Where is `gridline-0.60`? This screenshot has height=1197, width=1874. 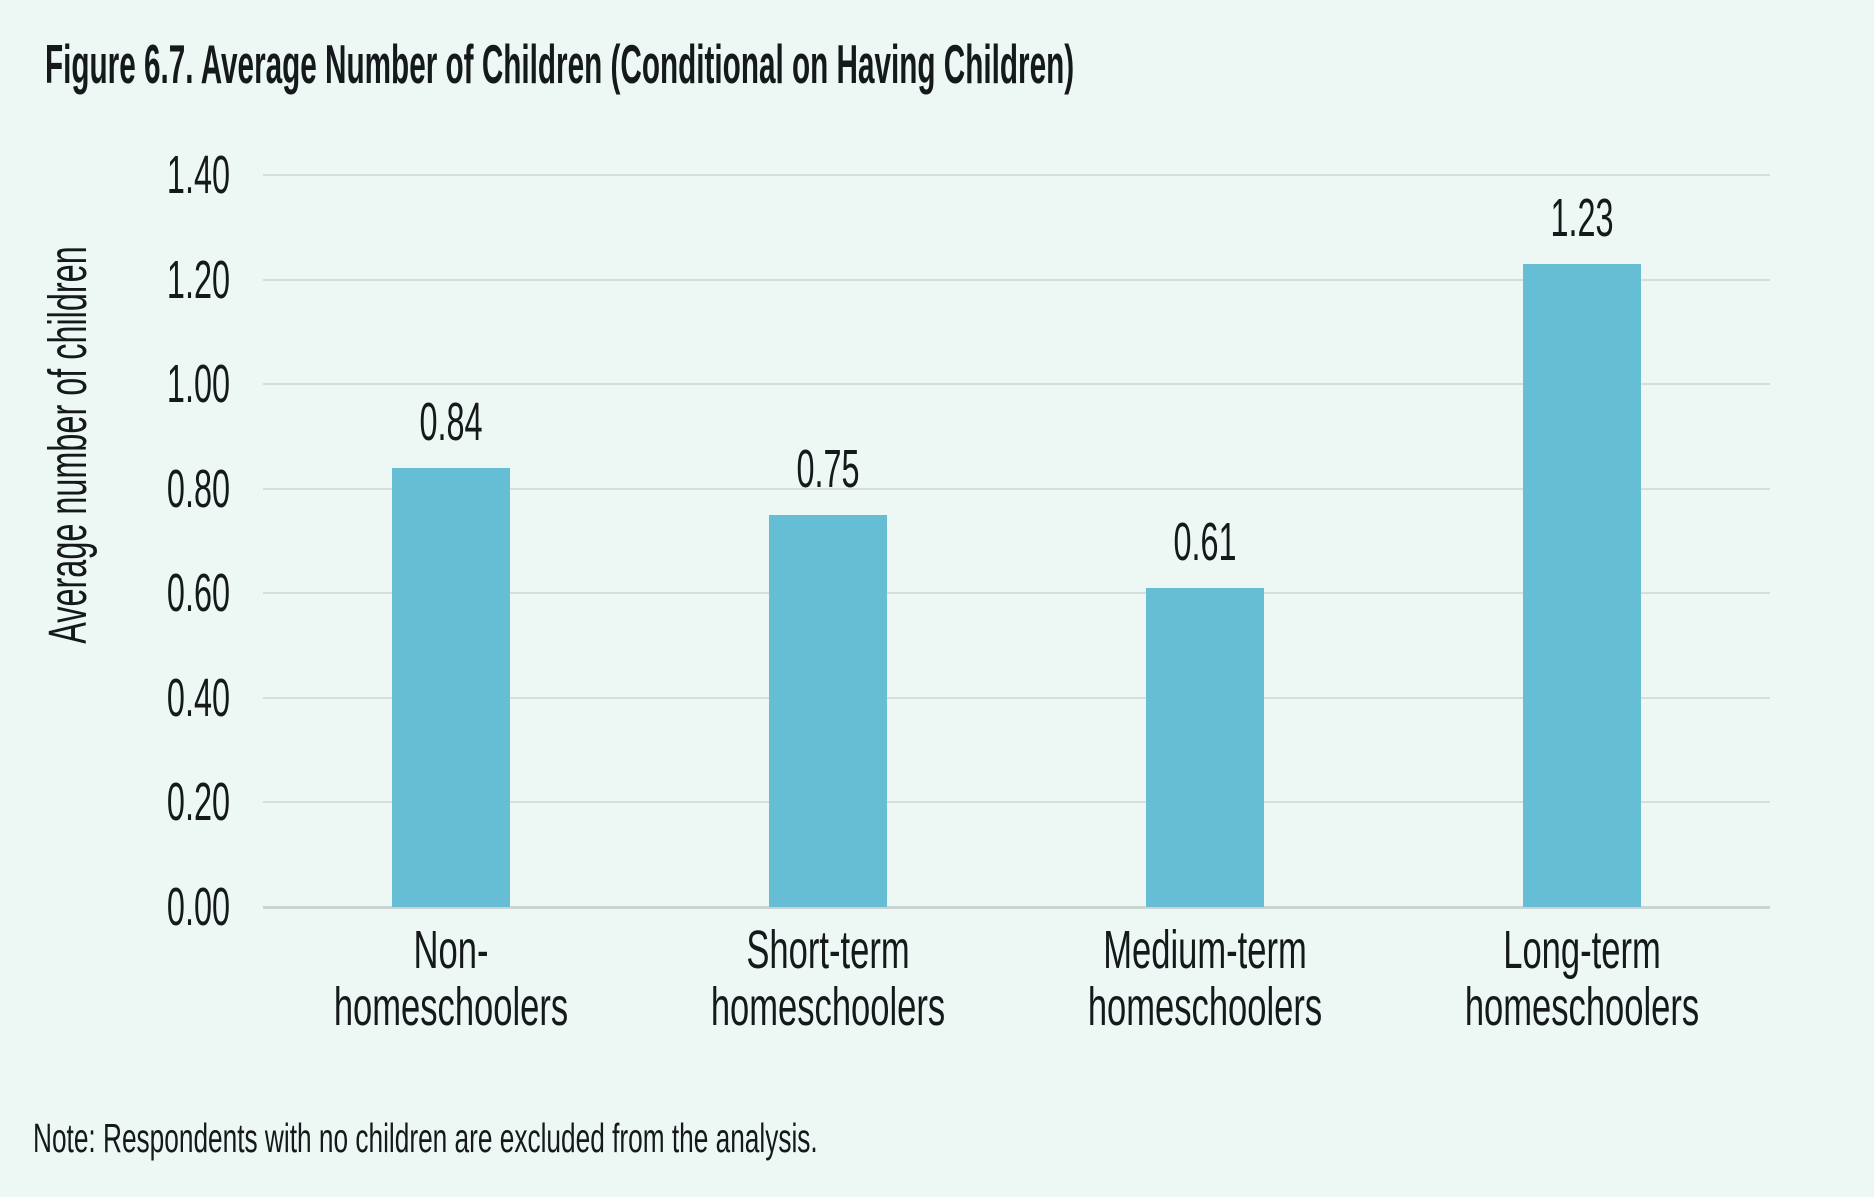 gridline-0.60 is located at coordinates (1016, 593).